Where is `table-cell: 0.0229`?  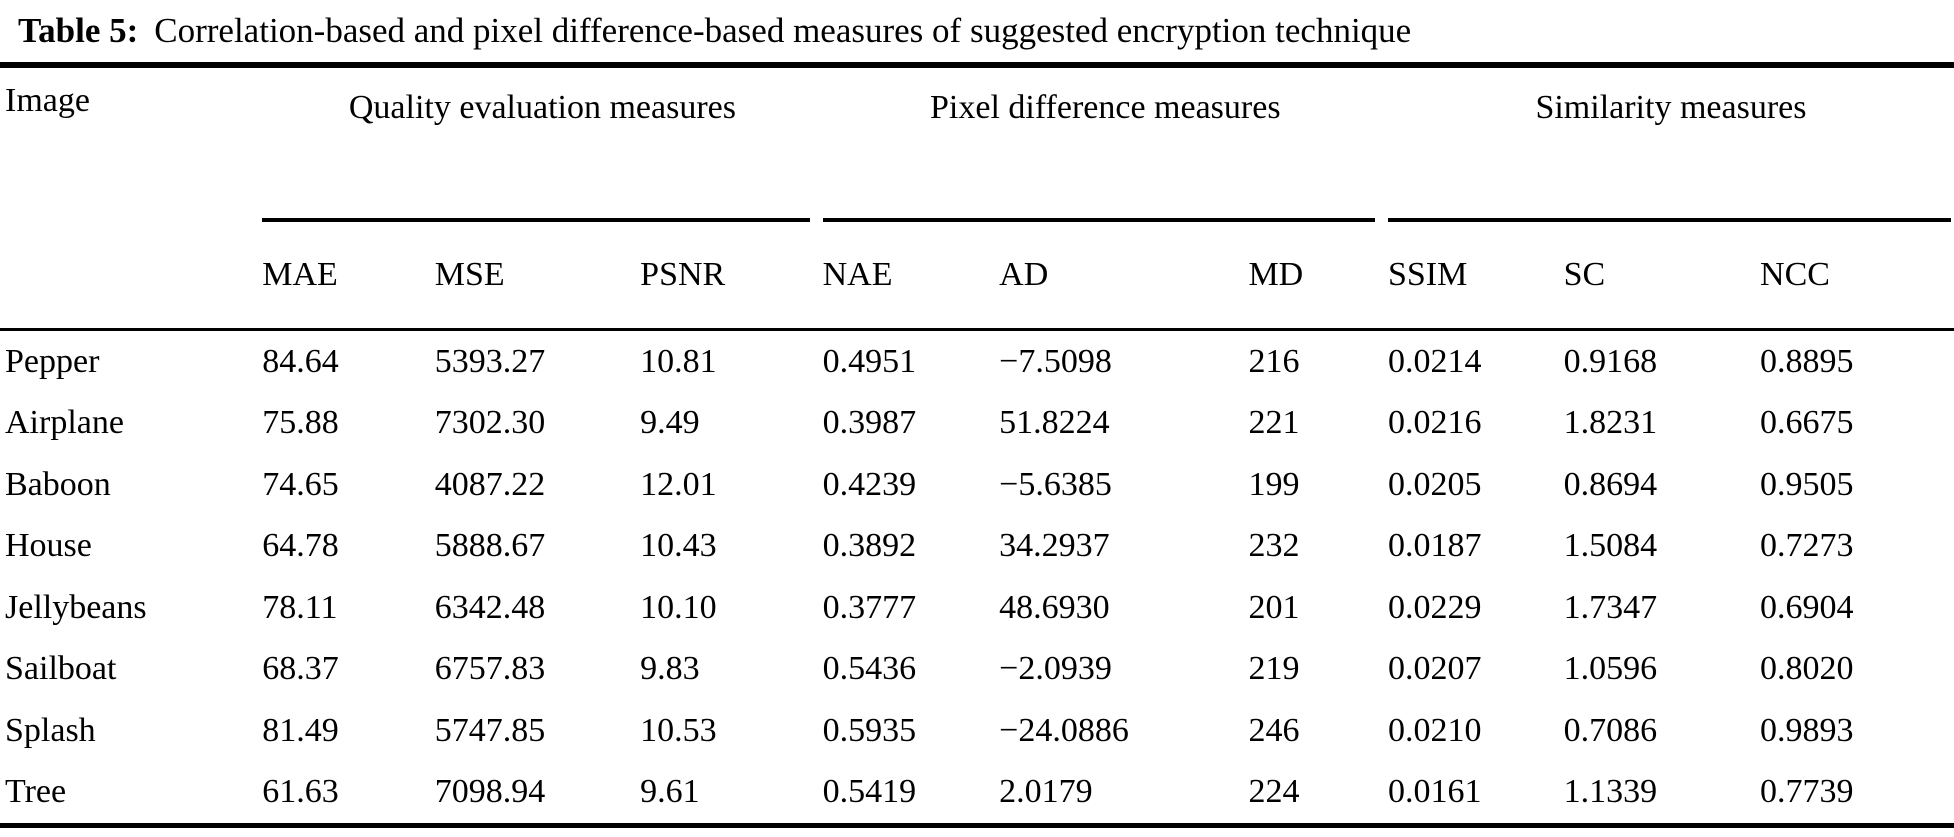
table-cell: 0.0229 is located at coordinates (1434, 607).